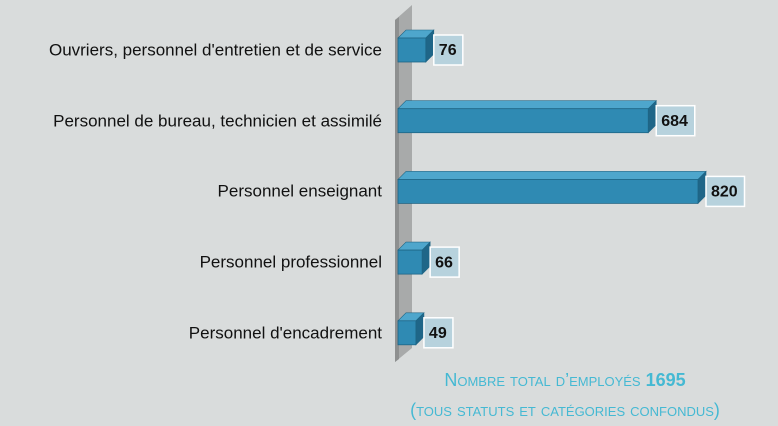  What do you see at coordinates (285, 333) in the screenshot?
I see `category-label: Personnel d'encadrement` at bounding box center [285, 333].